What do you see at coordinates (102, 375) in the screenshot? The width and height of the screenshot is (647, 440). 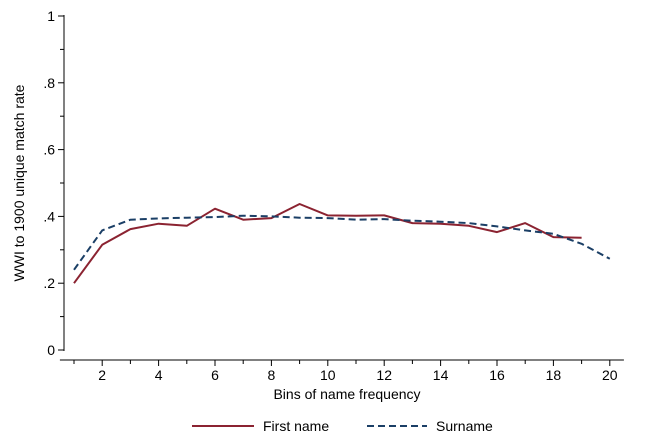 I see `x-tick-label: 2` at bounding box center [102, 375].